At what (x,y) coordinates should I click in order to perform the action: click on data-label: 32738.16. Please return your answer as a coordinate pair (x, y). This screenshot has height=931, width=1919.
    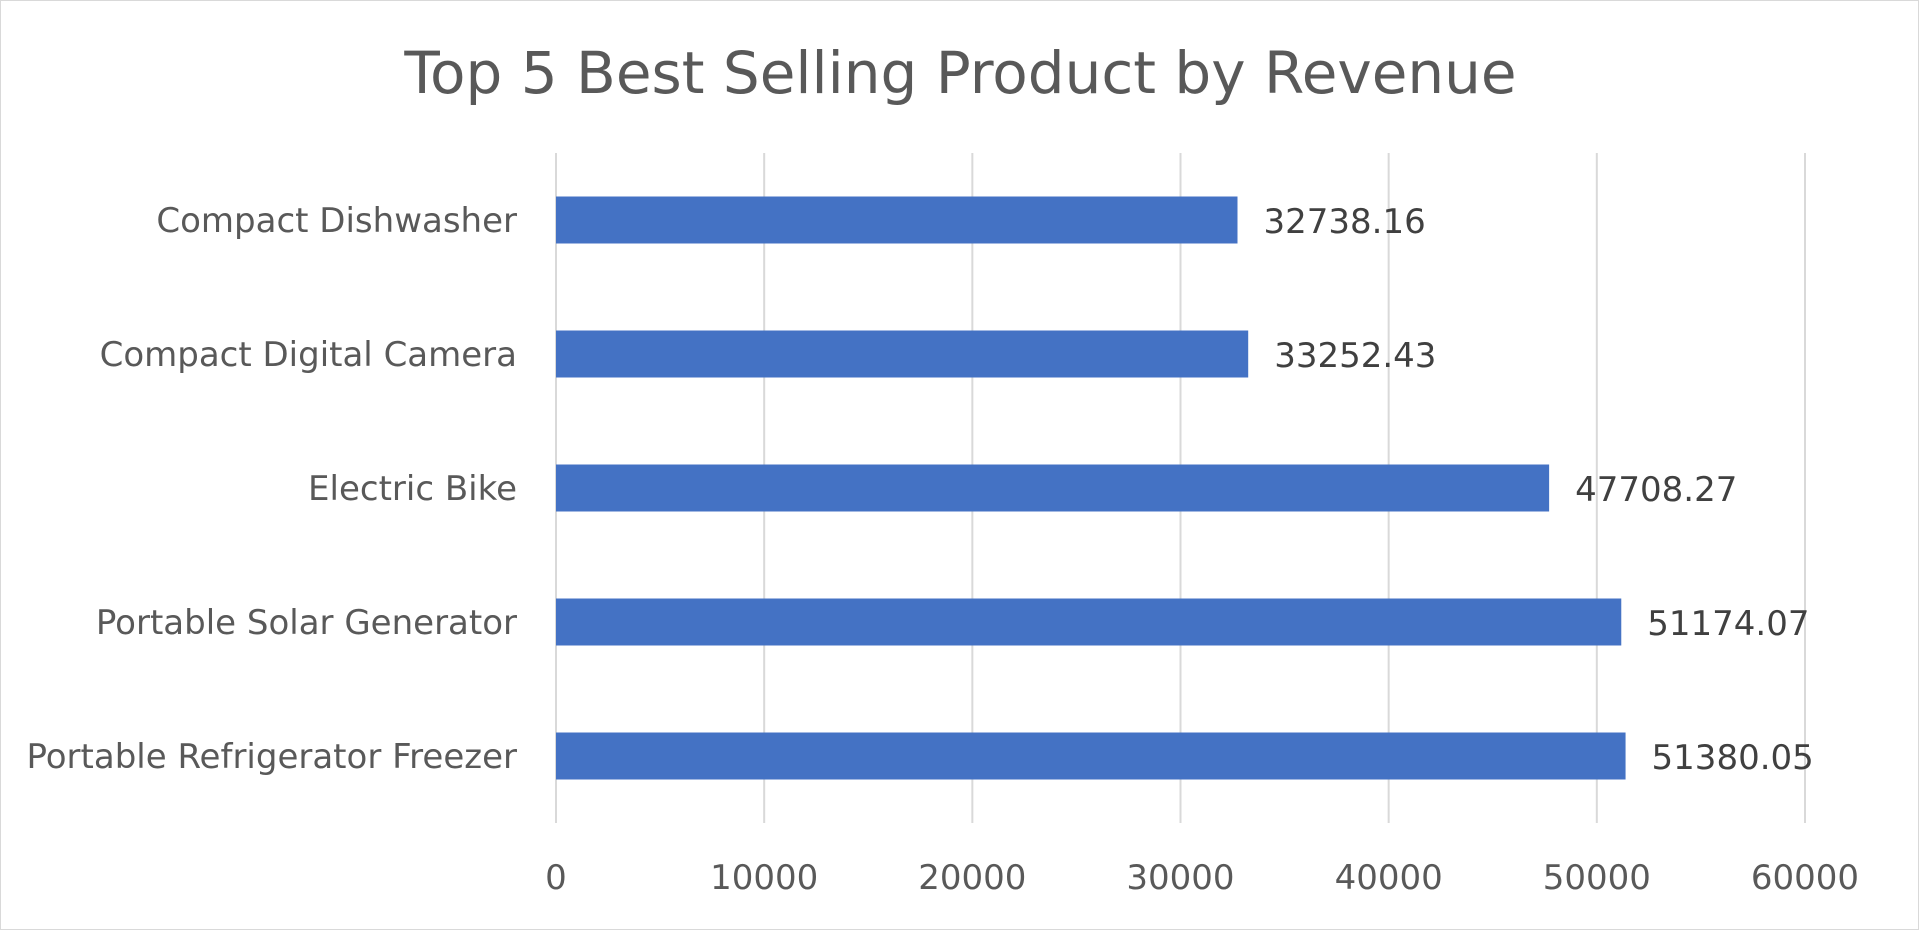
    Looking at the image, I should click on (1344, 222).